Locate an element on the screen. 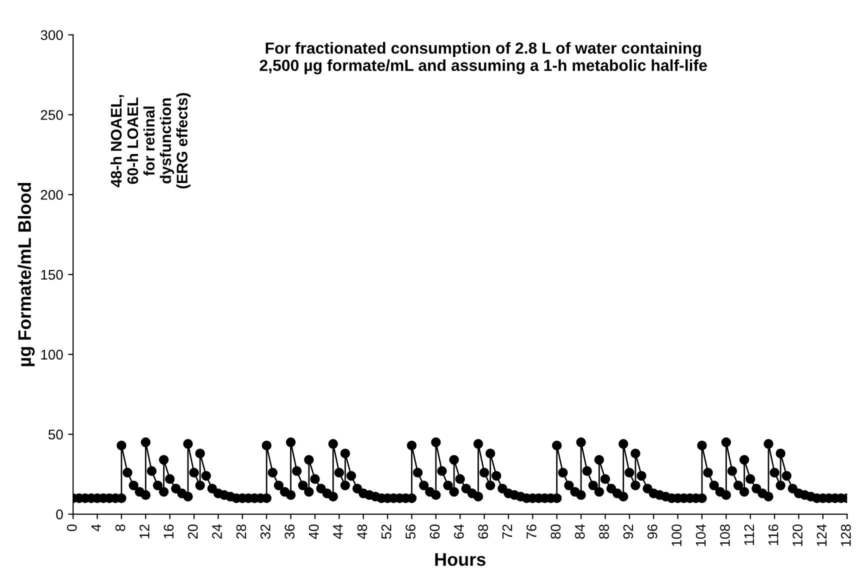 The image size is (860, 581). x-tick-label: 44 is located at coordinates (338, 532).